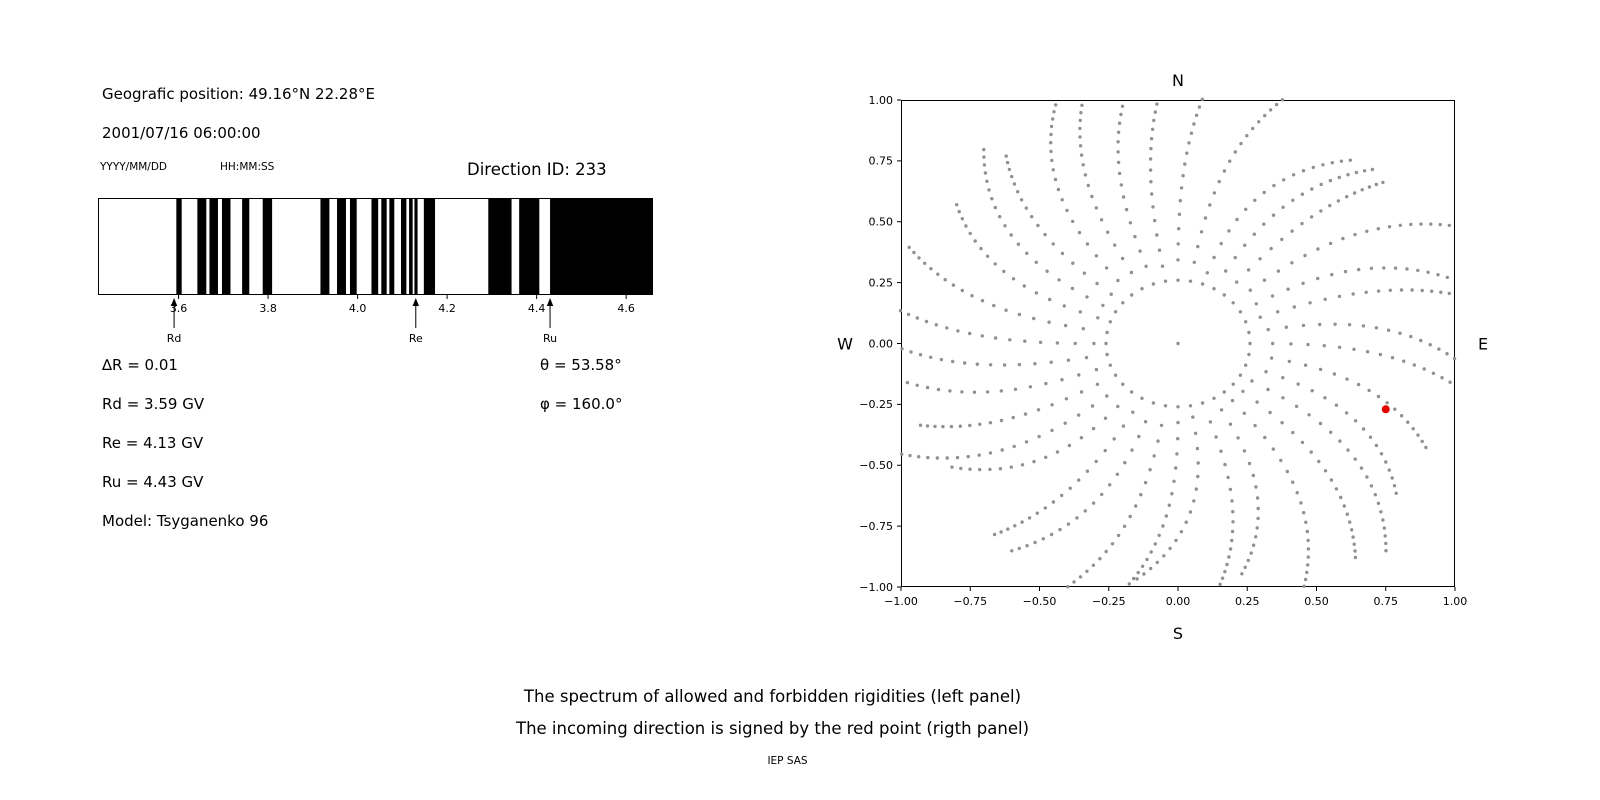 Image resolution: width=1600 pixels, height=800 pixels. I want to click on rigidity-spectrum-chart: 3.6 3.8 4.0 4.2 4.4 4.6Rd Re Ru, so click(375, 271).